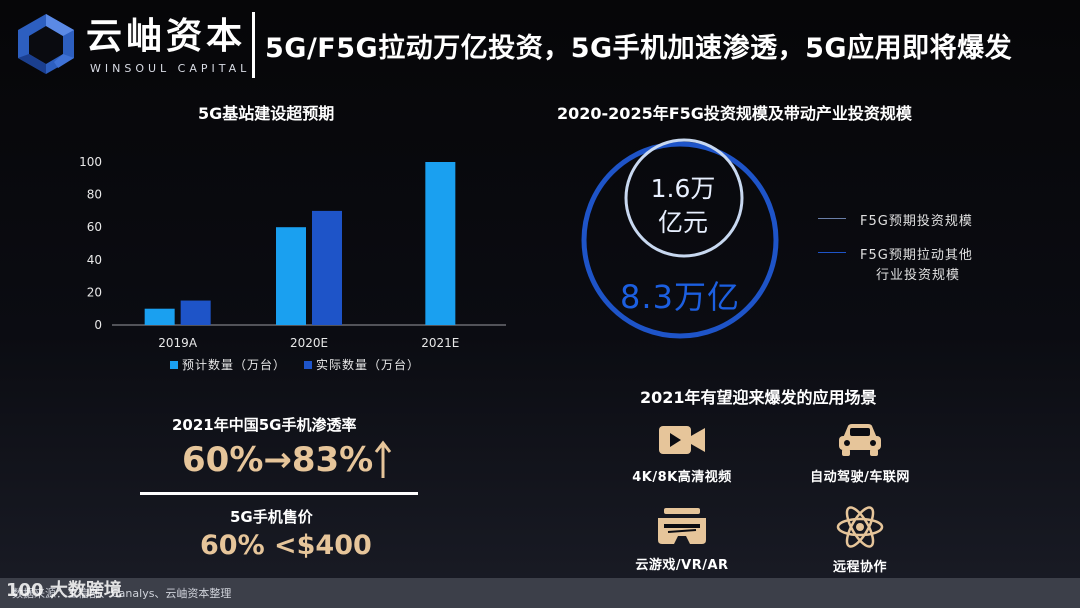 This screenshot has height=608, width=1080. What do you see at coordinates (440, 343) in the screenshot?
I see `x-tick-label: 2021E` at bounding box center [440, 343].